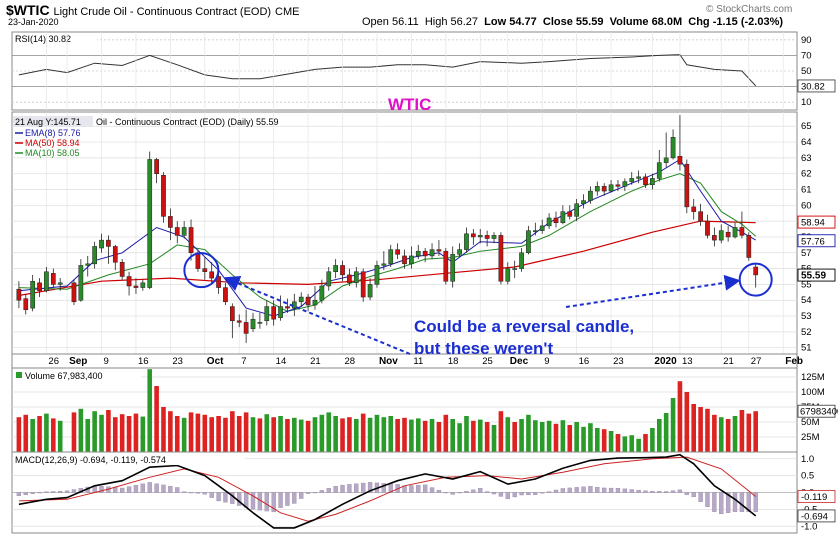  What do you see at coordinates (794, 361) in the screenshot?
I see `date-tick-label: Feb` at bounding box center [794, 361].